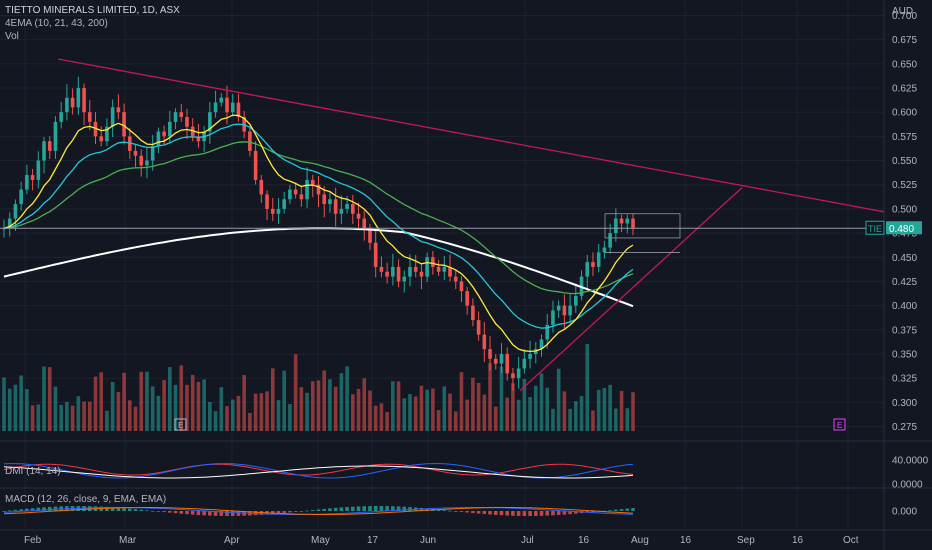 Image resolution: width=932 pixels, height=550 pixels. I want to click on macd-legend: MACD (12, 26, close, 9, EMA, EMA), so click(86, 499).